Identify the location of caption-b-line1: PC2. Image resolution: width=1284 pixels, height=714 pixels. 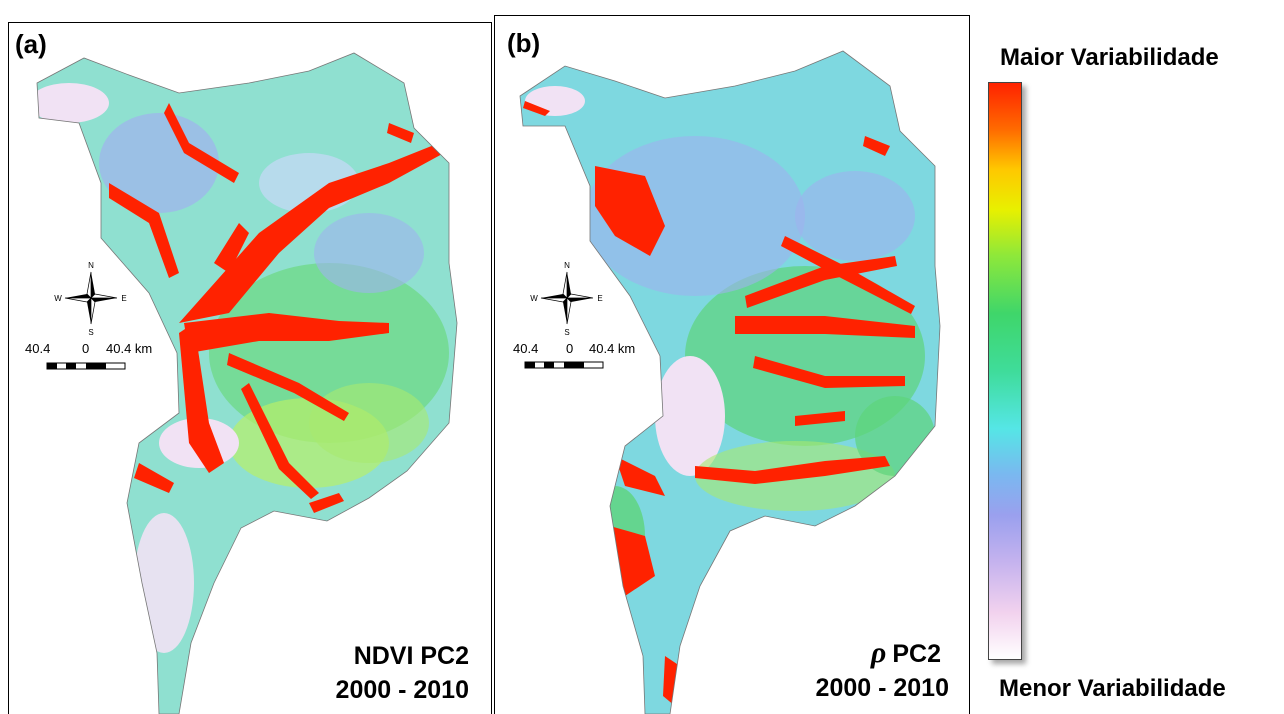
(916, 654).